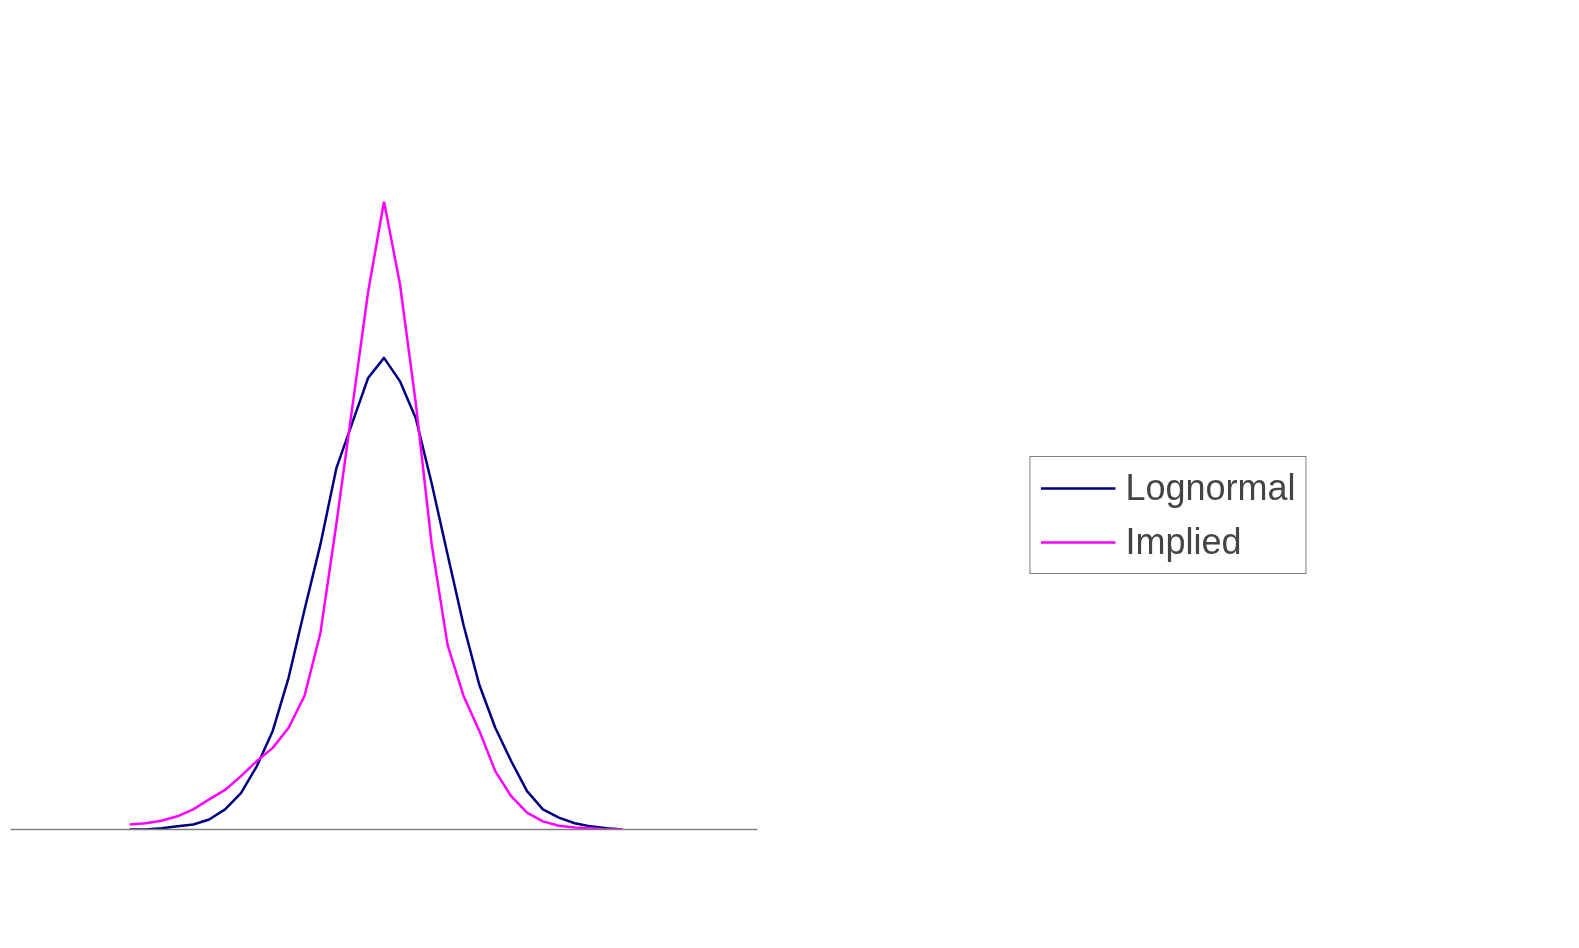 The width and height of the screenshot is (1579, 948). What do you see at coordinates (1210, 488) in the screenshot?
I see `legend-label: Lognormal` at bounding box center [1210, 488].